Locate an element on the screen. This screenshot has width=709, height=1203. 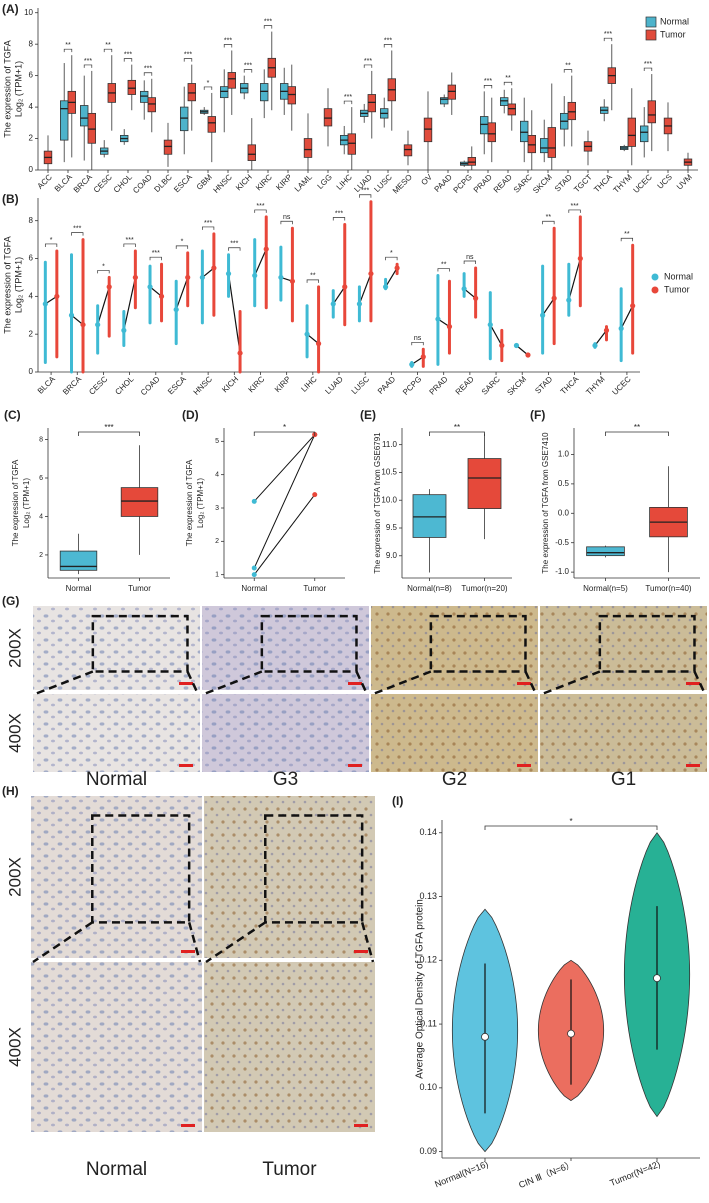
y-tick-label: 0.10 is located at coordinates (428, 1087).